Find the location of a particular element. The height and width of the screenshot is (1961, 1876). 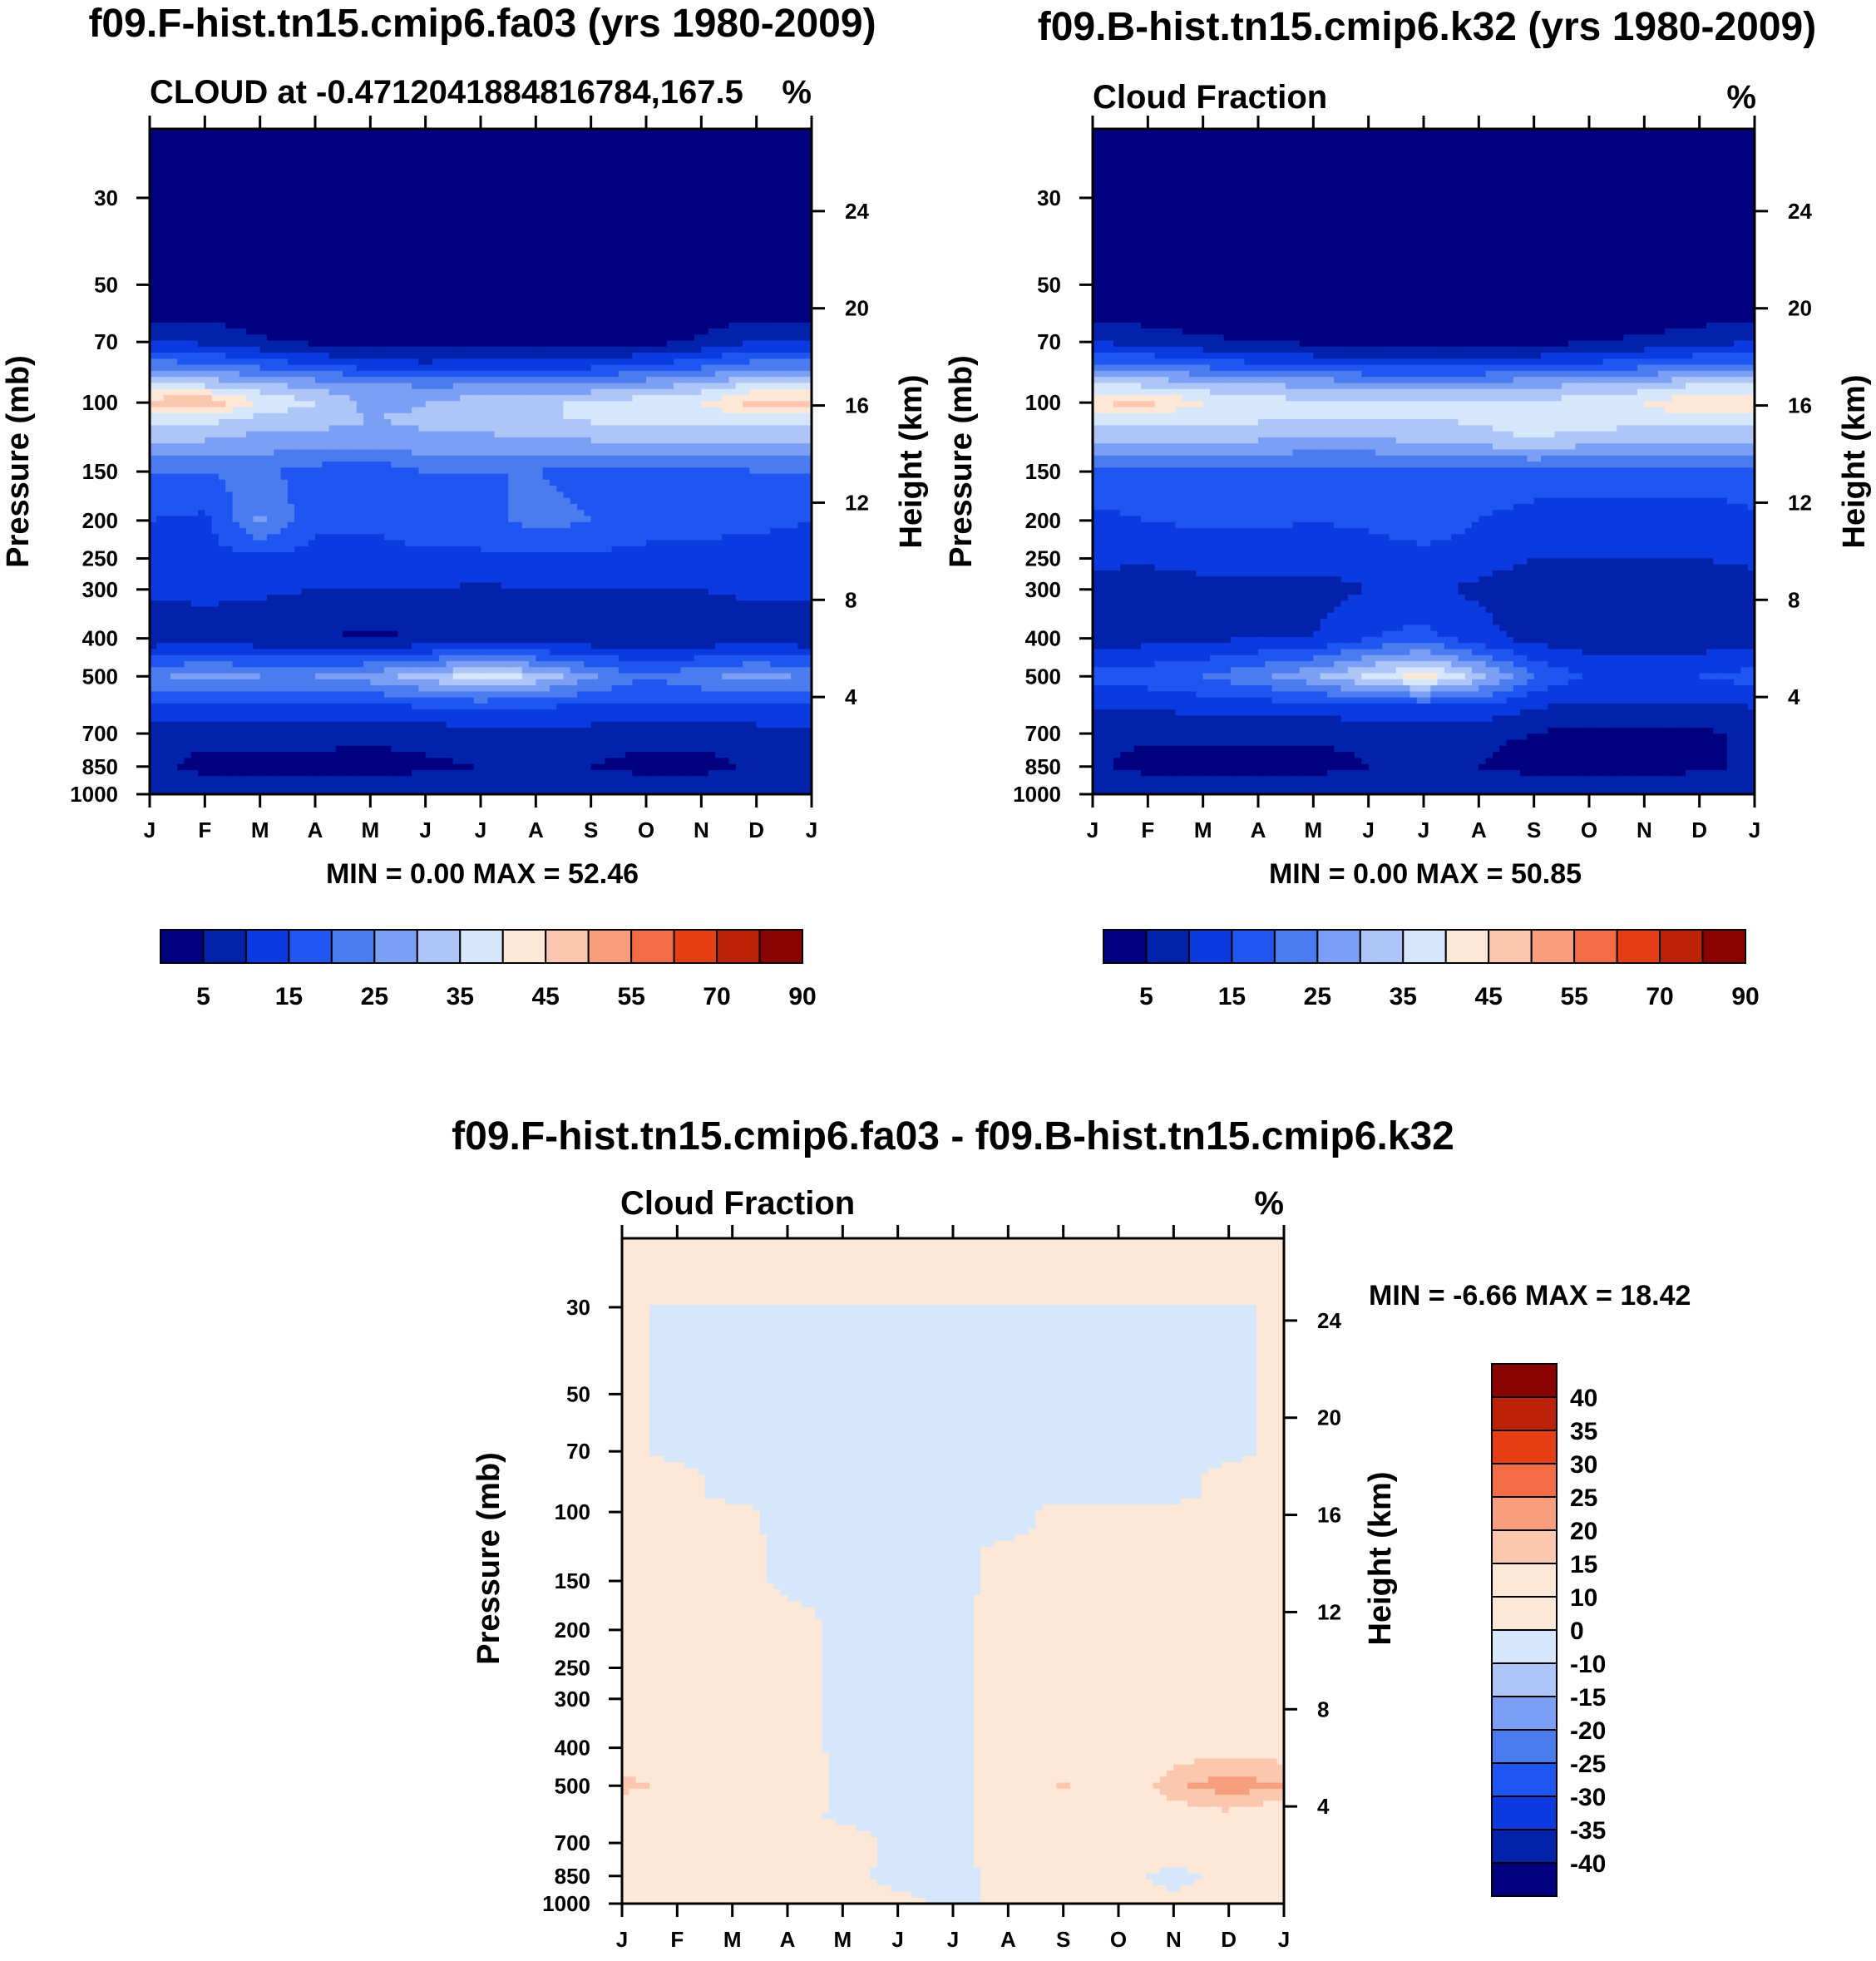

y-tick-label: 850 is located at coordinates (1043, 766).